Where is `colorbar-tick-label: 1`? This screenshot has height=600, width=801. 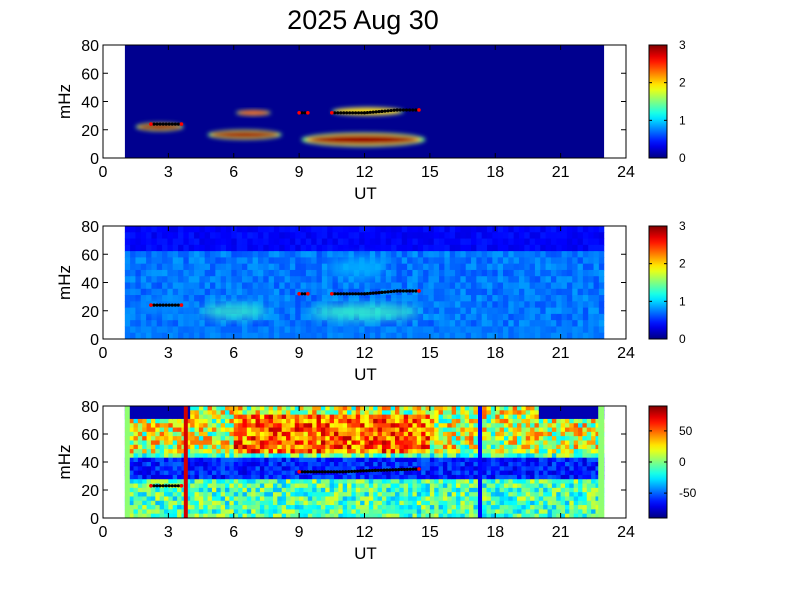
colorbar-tick-label: 1 is located at coordinates (682, 120).